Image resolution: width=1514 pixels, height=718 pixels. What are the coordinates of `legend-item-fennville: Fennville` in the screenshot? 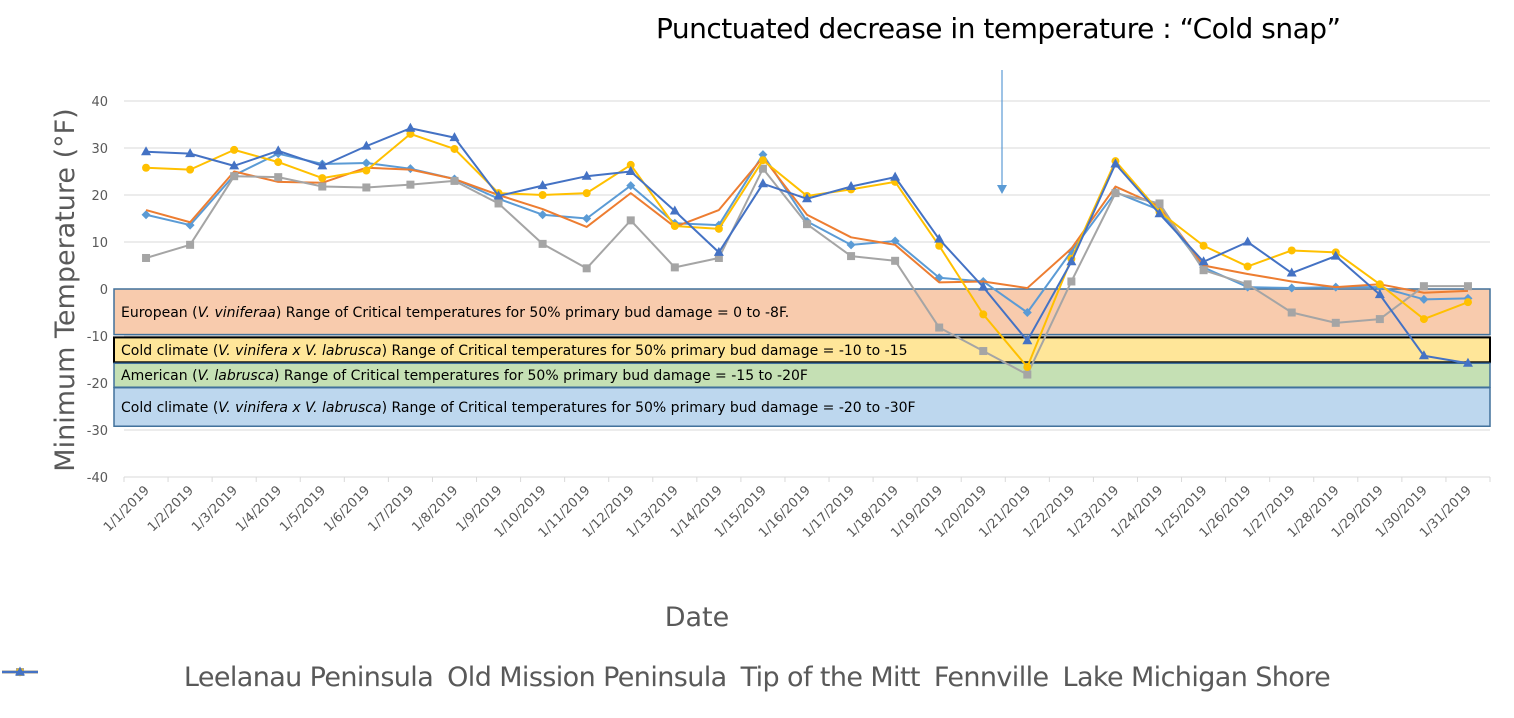 It's located at (525, 677).